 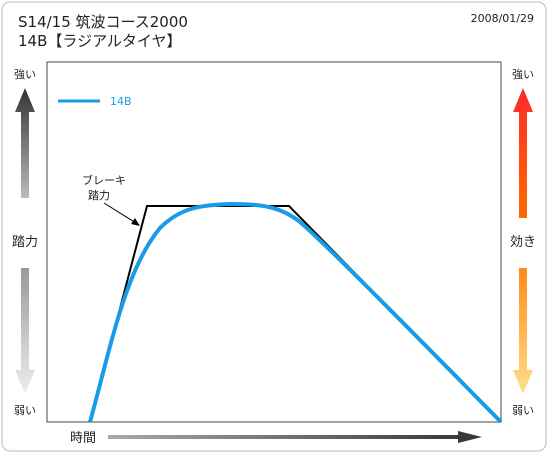 I want to click on date: 2008/01/29, so click(x=502, y=18).